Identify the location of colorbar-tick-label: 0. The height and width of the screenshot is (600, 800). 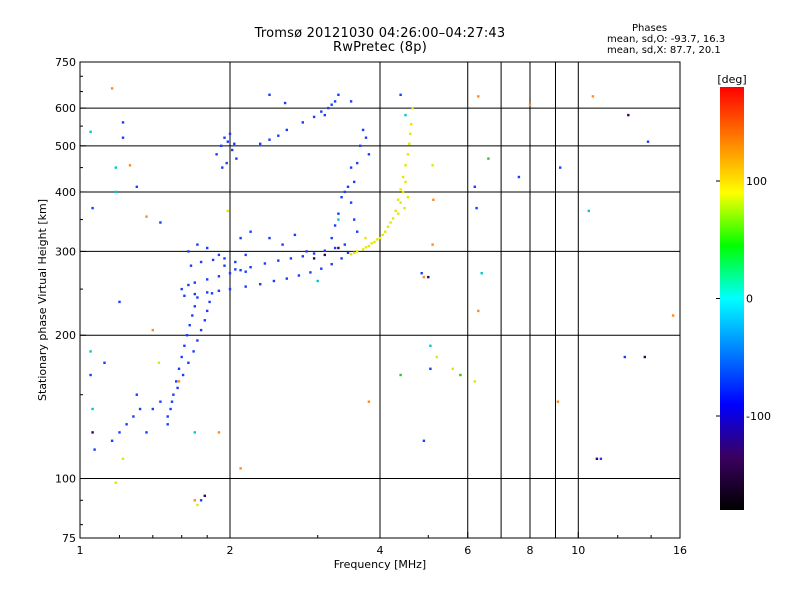
(749, 299).